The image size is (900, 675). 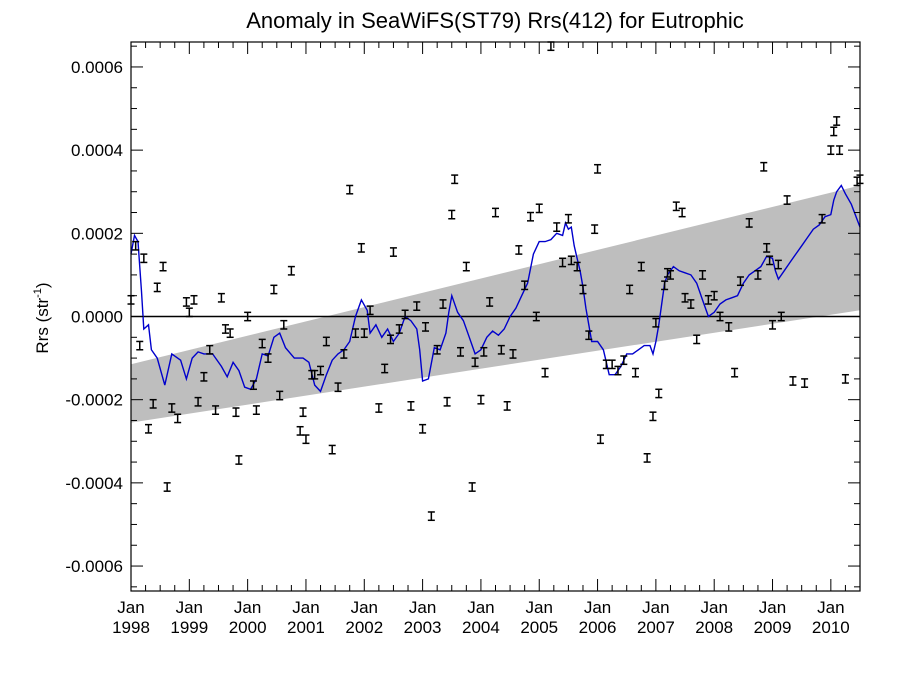 What do you see at coordinates (248, 627) in the screenshot?
I see `x-tick-label-year: 2000` at bounding box center [248, 627].